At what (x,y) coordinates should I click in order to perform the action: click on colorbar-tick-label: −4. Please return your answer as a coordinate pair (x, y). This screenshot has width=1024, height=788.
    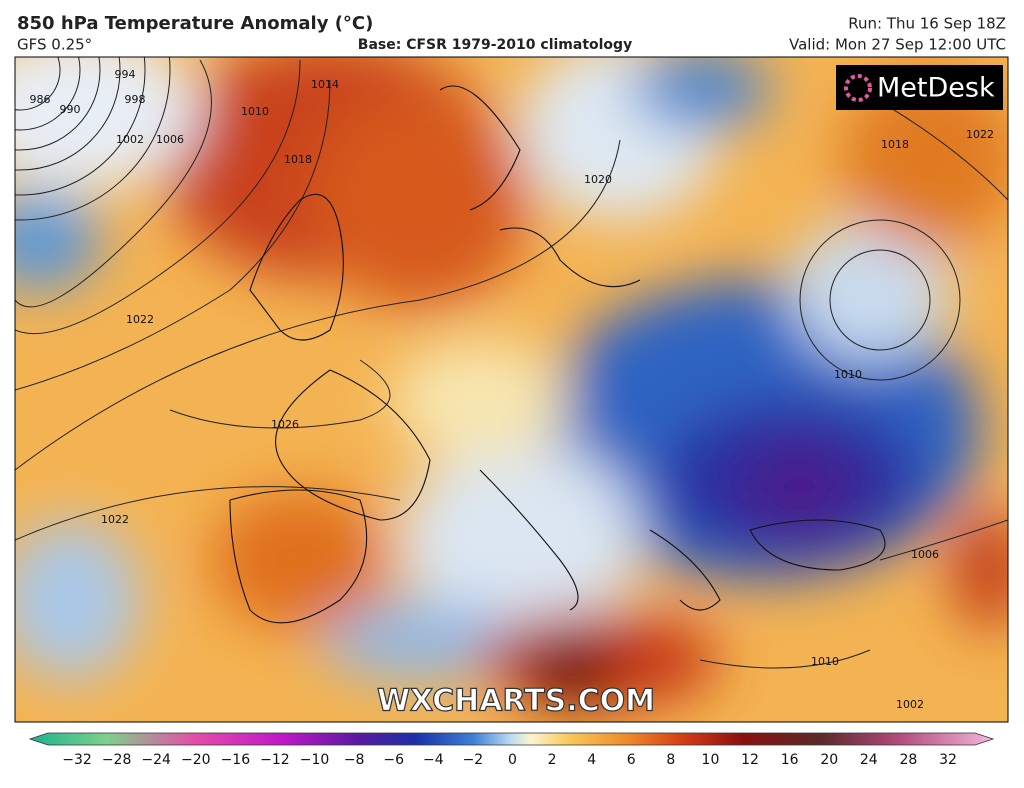
    Looking at the image, I should click on (433, 760).